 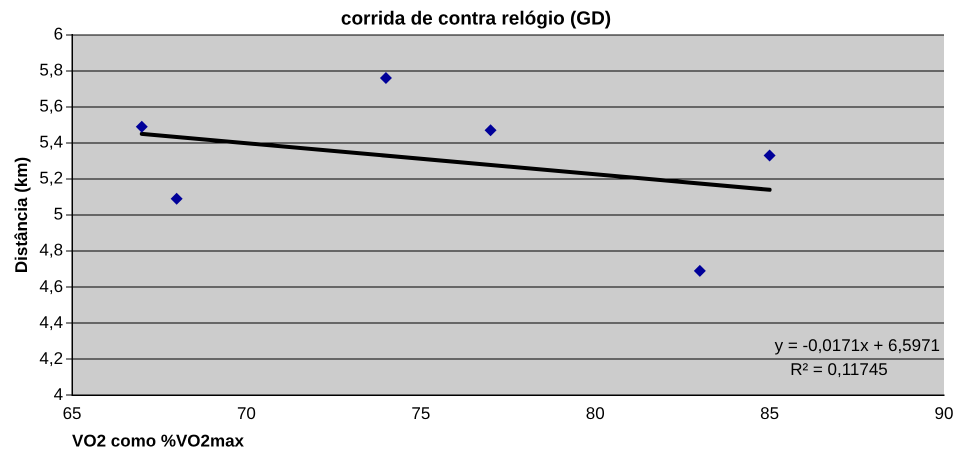 What do you see at coordinates (51, 70) in the screenshot?
I see `y-tick-label: 5,8` at bounding box center [51, 70].